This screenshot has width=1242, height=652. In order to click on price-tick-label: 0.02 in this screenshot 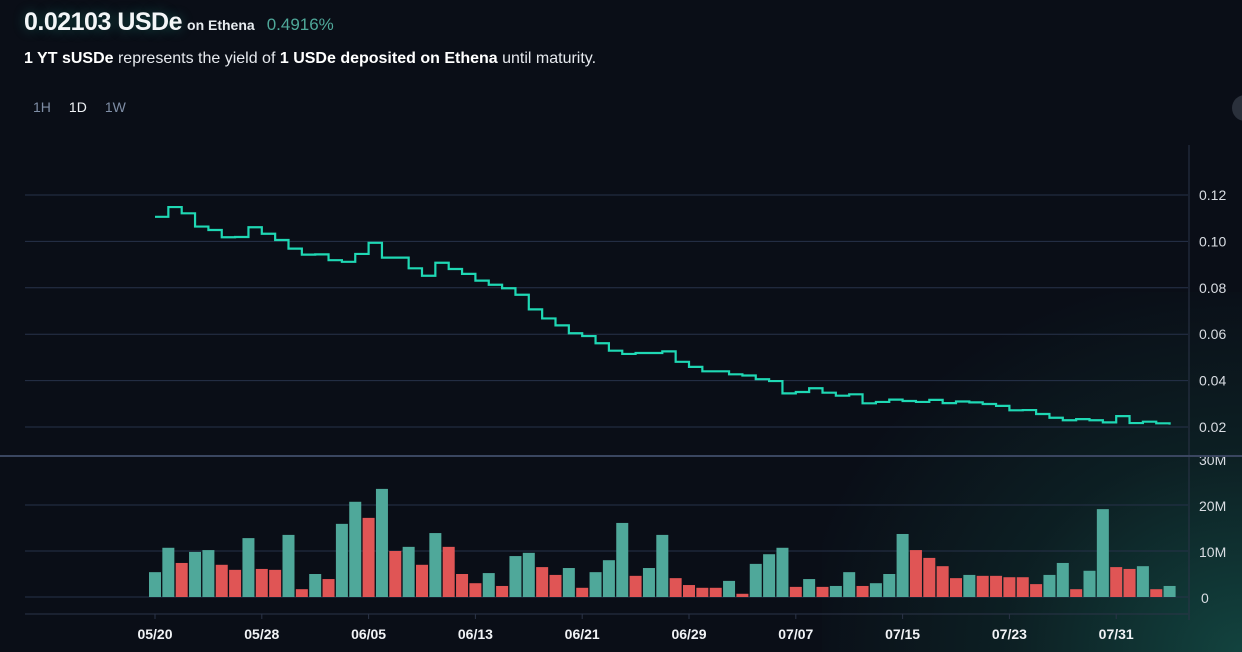, I will do `click(1212, 427)`.